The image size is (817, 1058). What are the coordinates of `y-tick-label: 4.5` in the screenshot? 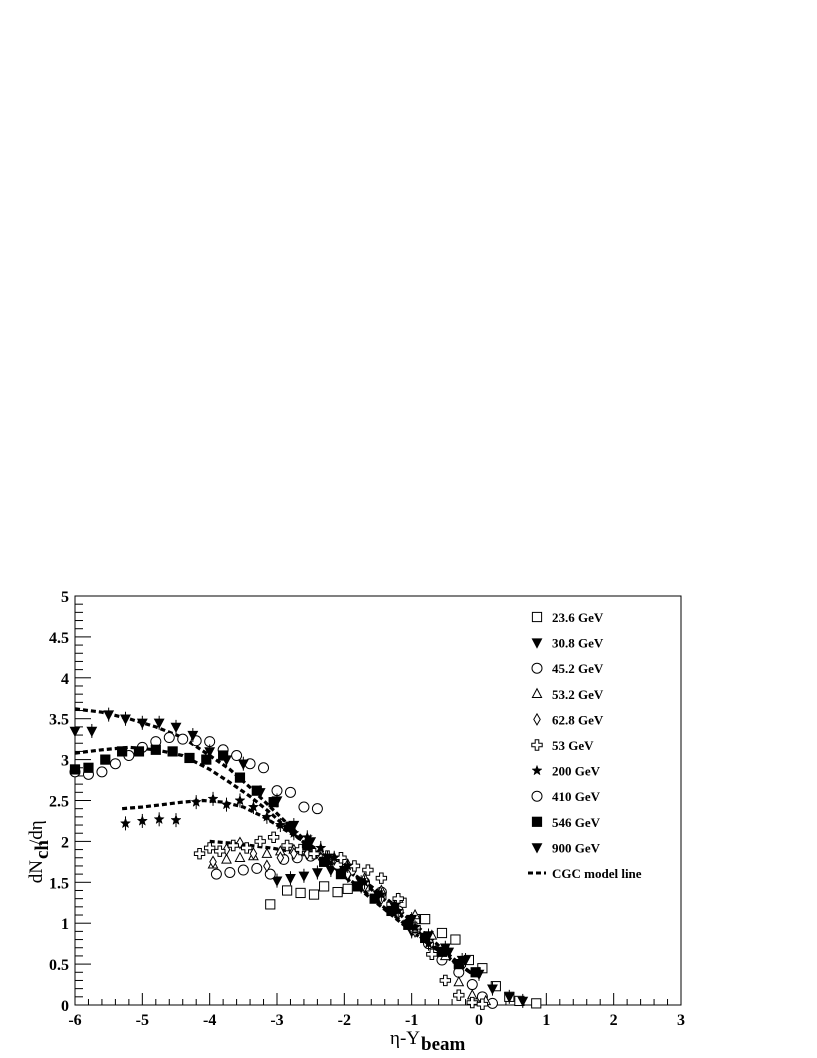 It's located at (59, 638).